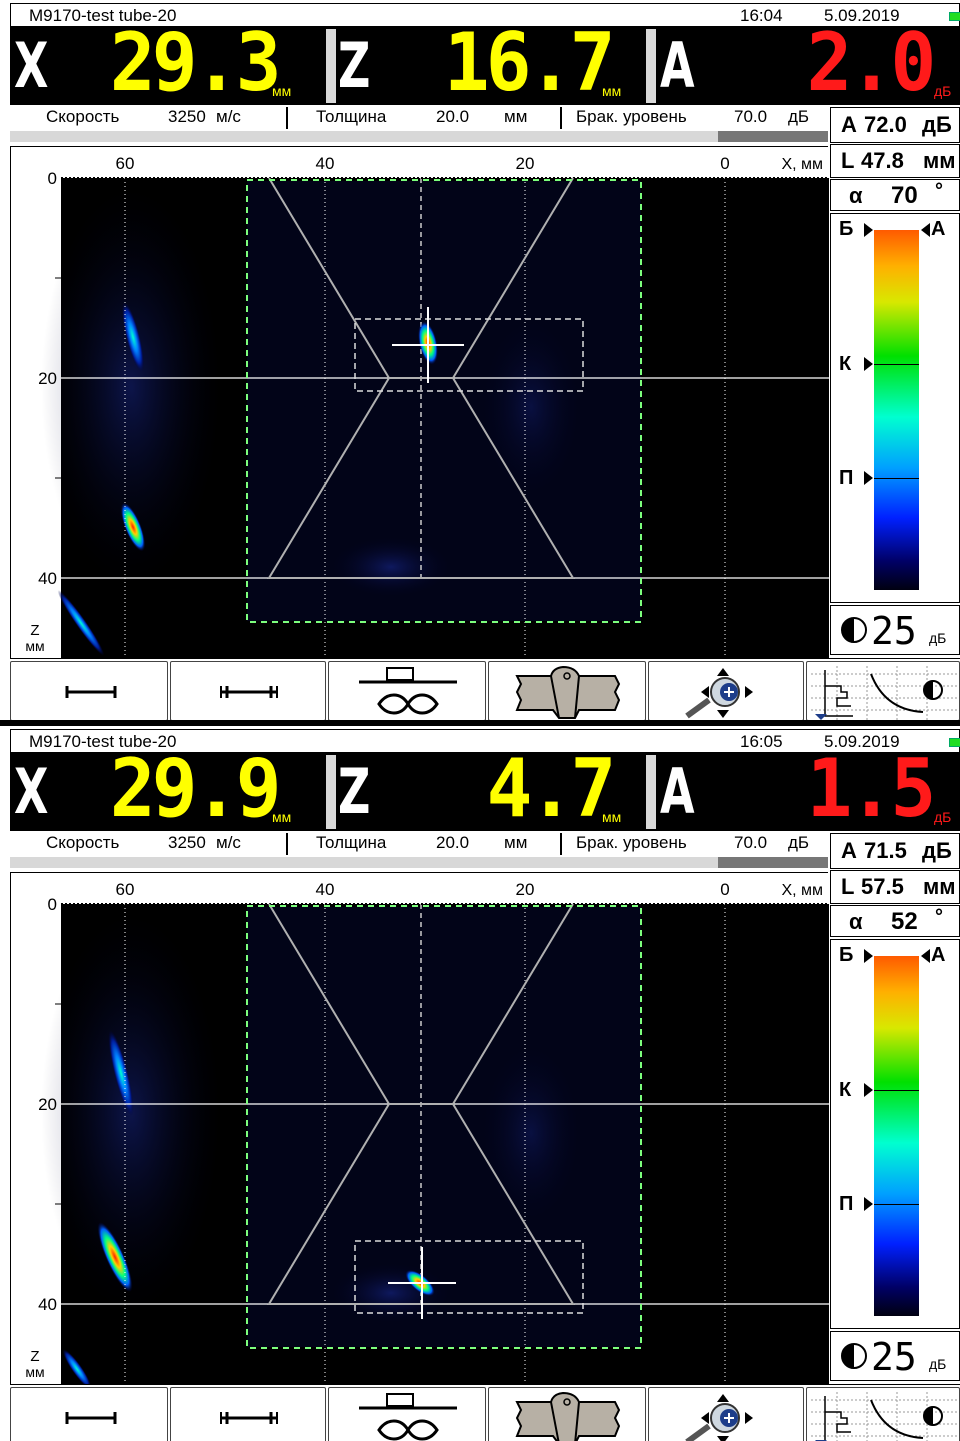 This screenshot has height=1441, width=960. Describe the element at coordinates (895, 1134) in the screenshot. I see `amplitude-color-scale: Б А К П` at that location.